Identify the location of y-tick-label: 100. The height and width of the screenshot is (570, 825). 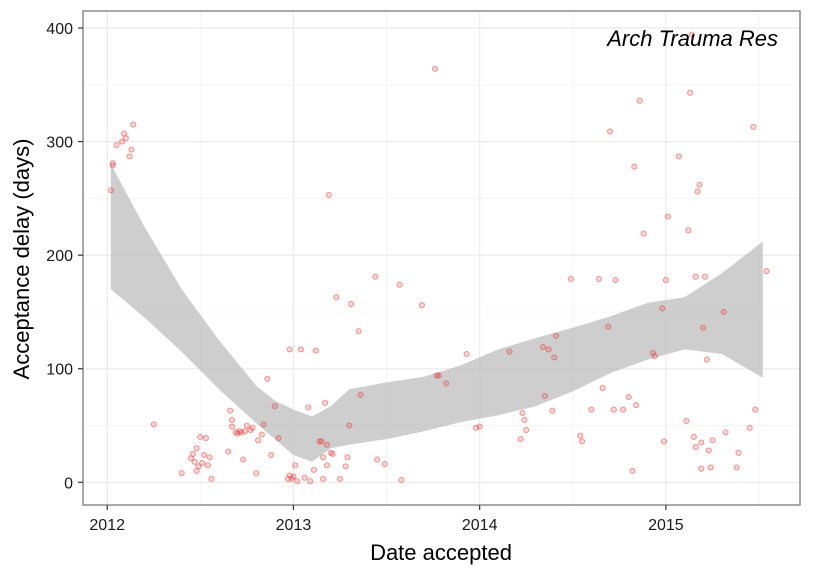
(59, 370).